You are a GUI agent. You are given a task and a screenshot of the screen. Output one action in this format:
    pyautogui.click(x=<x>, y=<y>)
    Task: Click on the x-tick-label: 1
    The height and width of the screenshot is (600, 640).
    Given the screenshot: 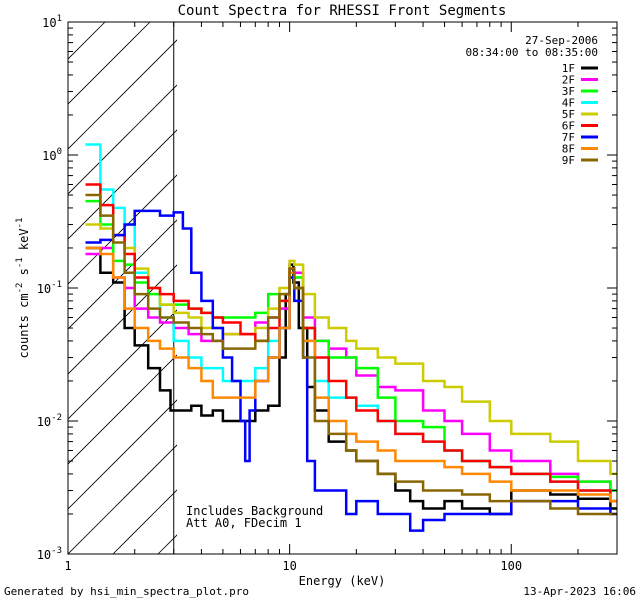 What is the action you would take?
    pyautogui.click(x=67, y=566)
    